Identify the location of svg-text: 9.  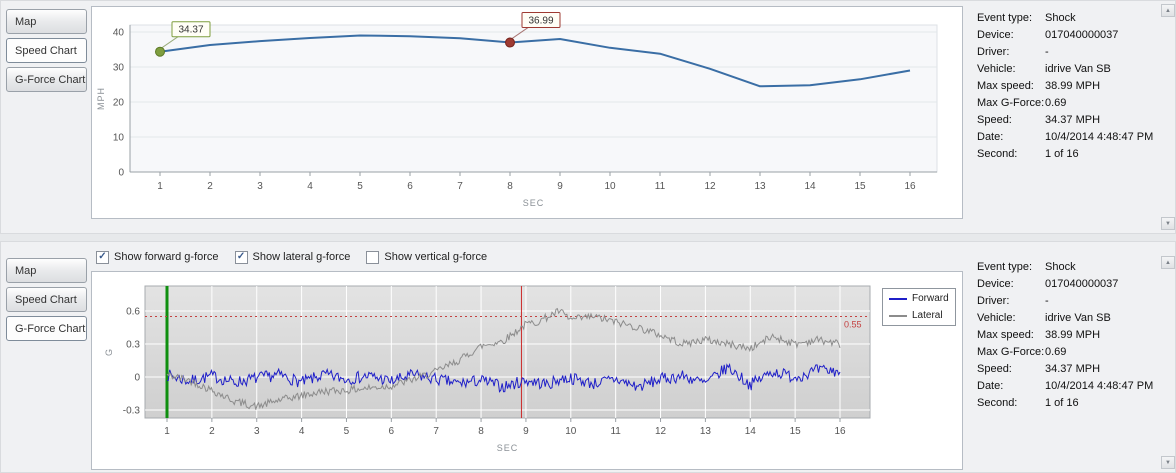
(560, 186).